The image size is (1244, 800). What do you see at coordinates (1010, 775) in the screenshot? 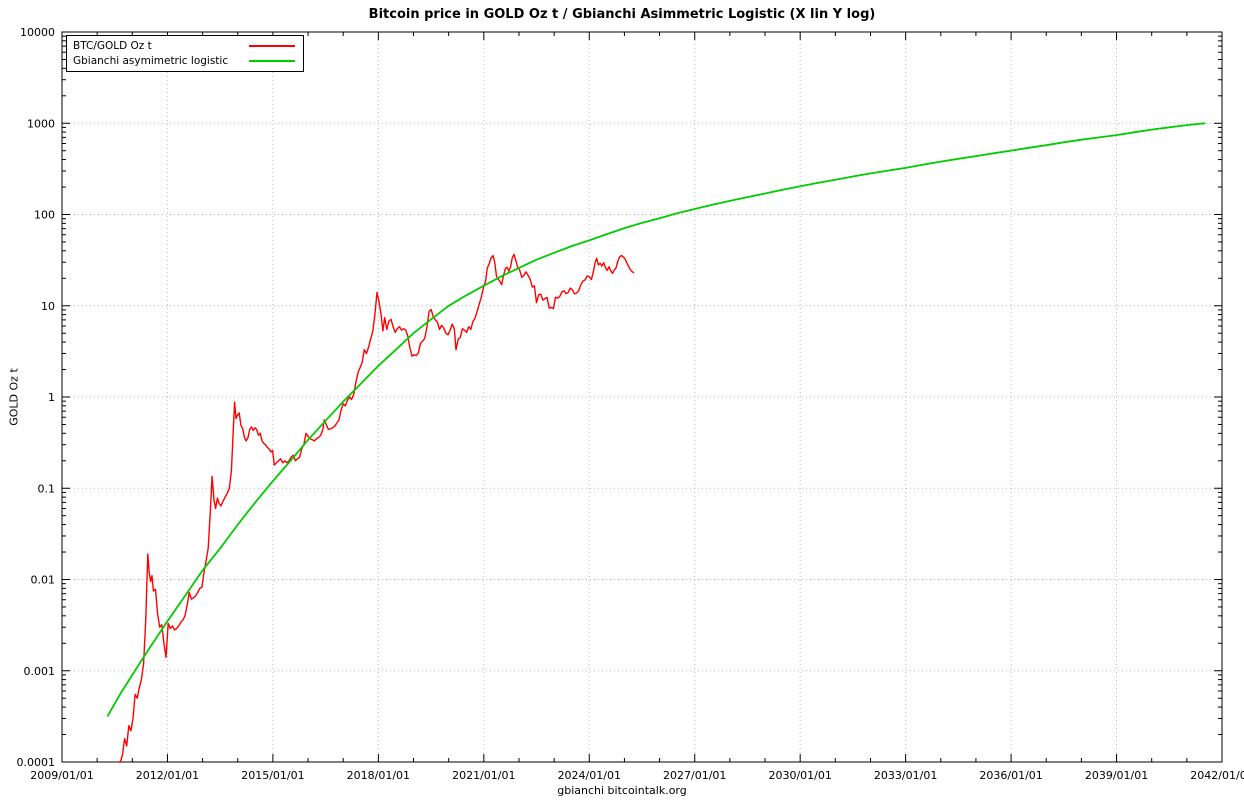
I see `svg-text: 2036/01/01` at bounding box center [1010, 775].